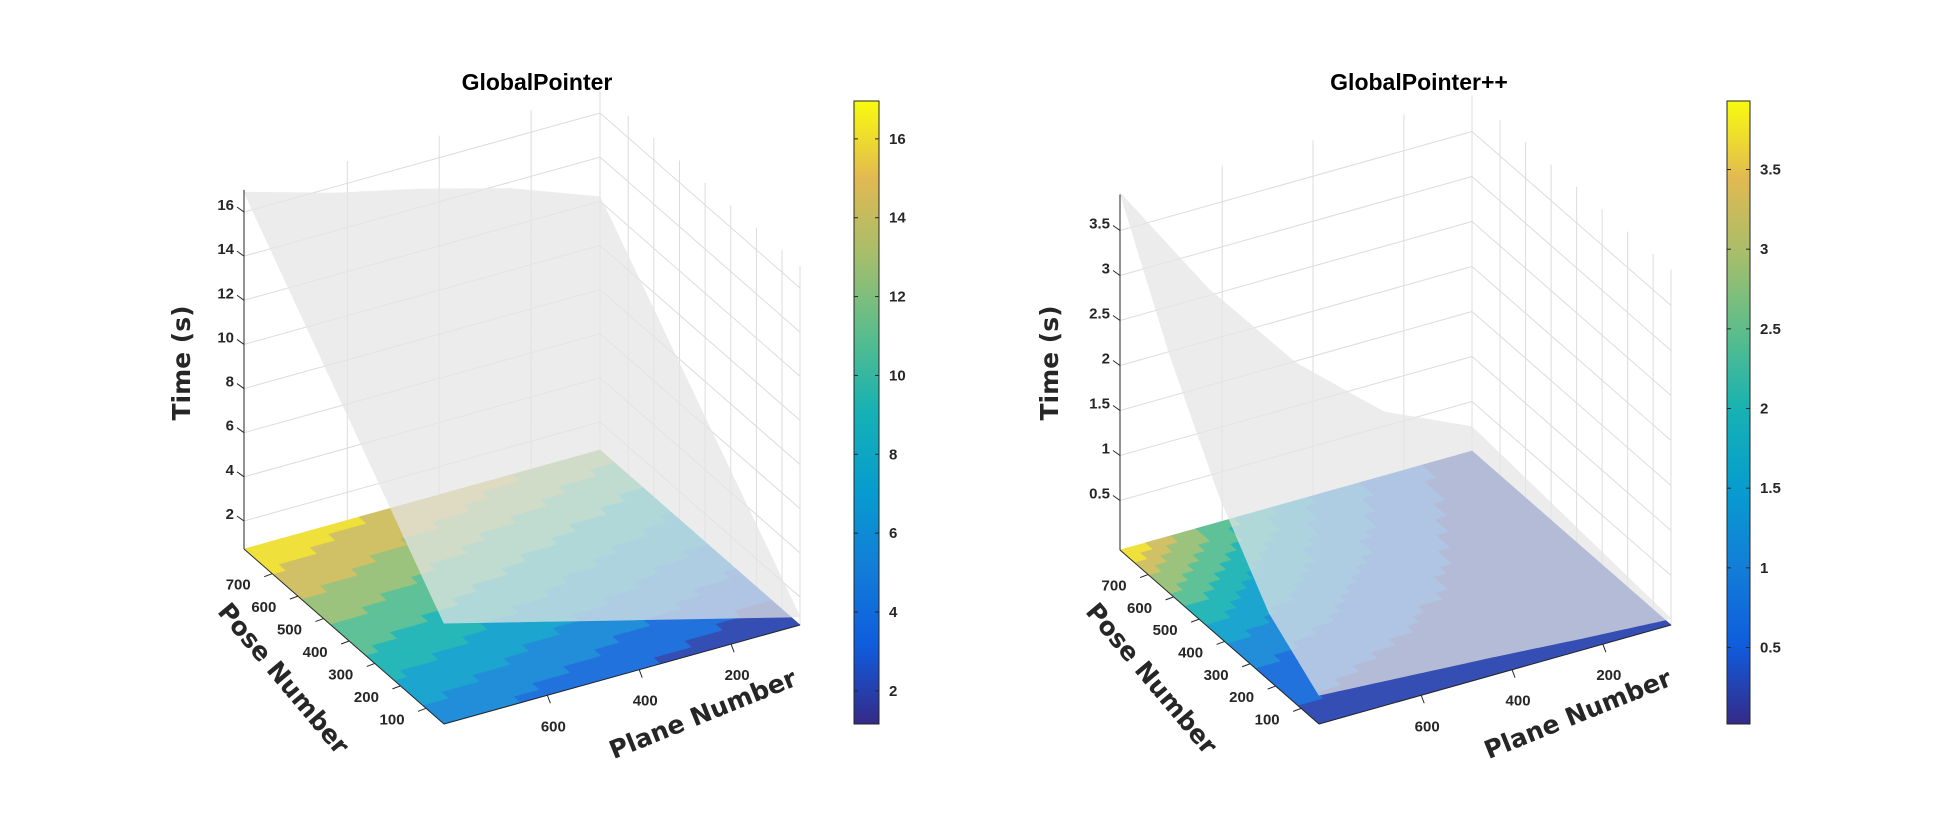 The height and width of the screenshot is (832, 1960). What do you see at coordinates (230, 470) in the screenshot?
I see `z-tick-label: 4` at bounding box center [230, 470].